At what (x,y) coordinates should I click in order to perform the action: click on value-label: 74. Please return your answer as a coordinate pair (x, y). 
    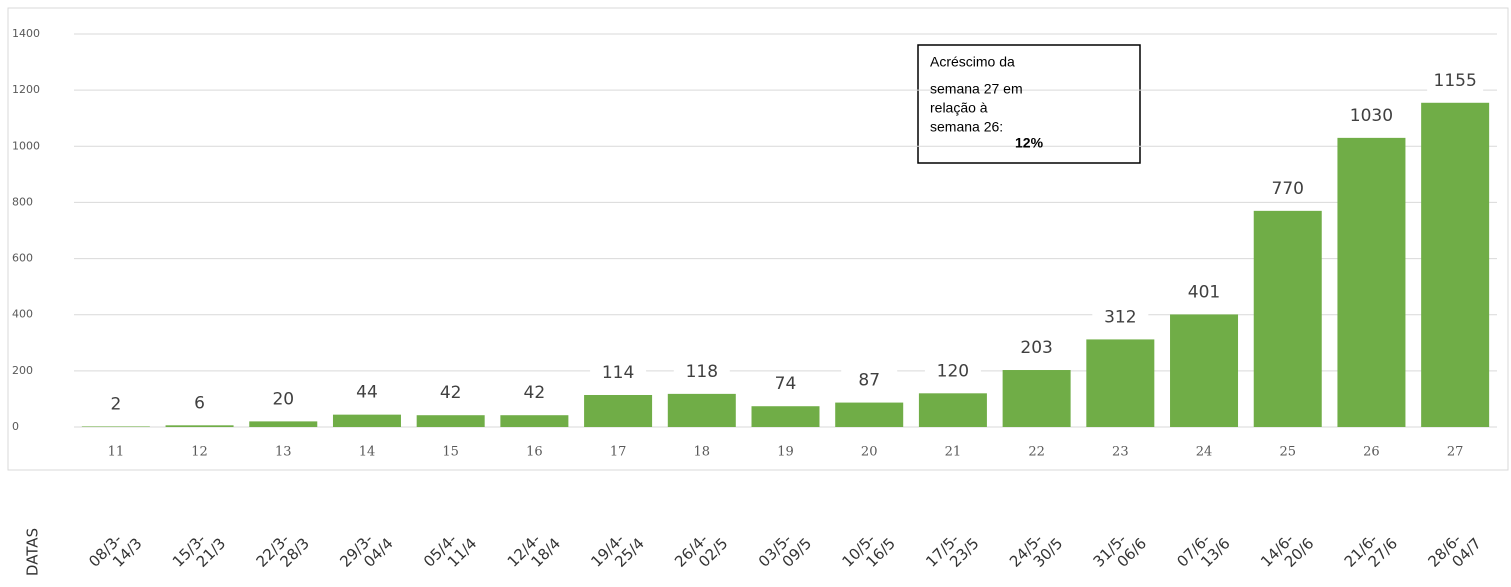
    Looking at the image, I should click on (786, 384).